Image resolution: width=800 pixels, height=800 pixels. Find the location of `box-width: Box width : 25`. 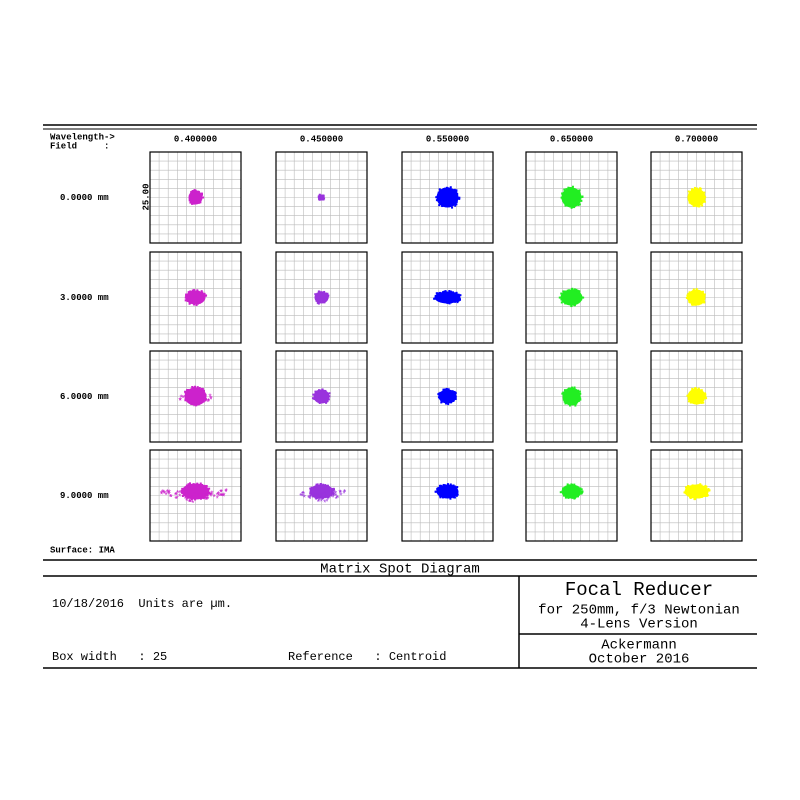

box-width: Box width : 25 is located at coordinates (109, 657).